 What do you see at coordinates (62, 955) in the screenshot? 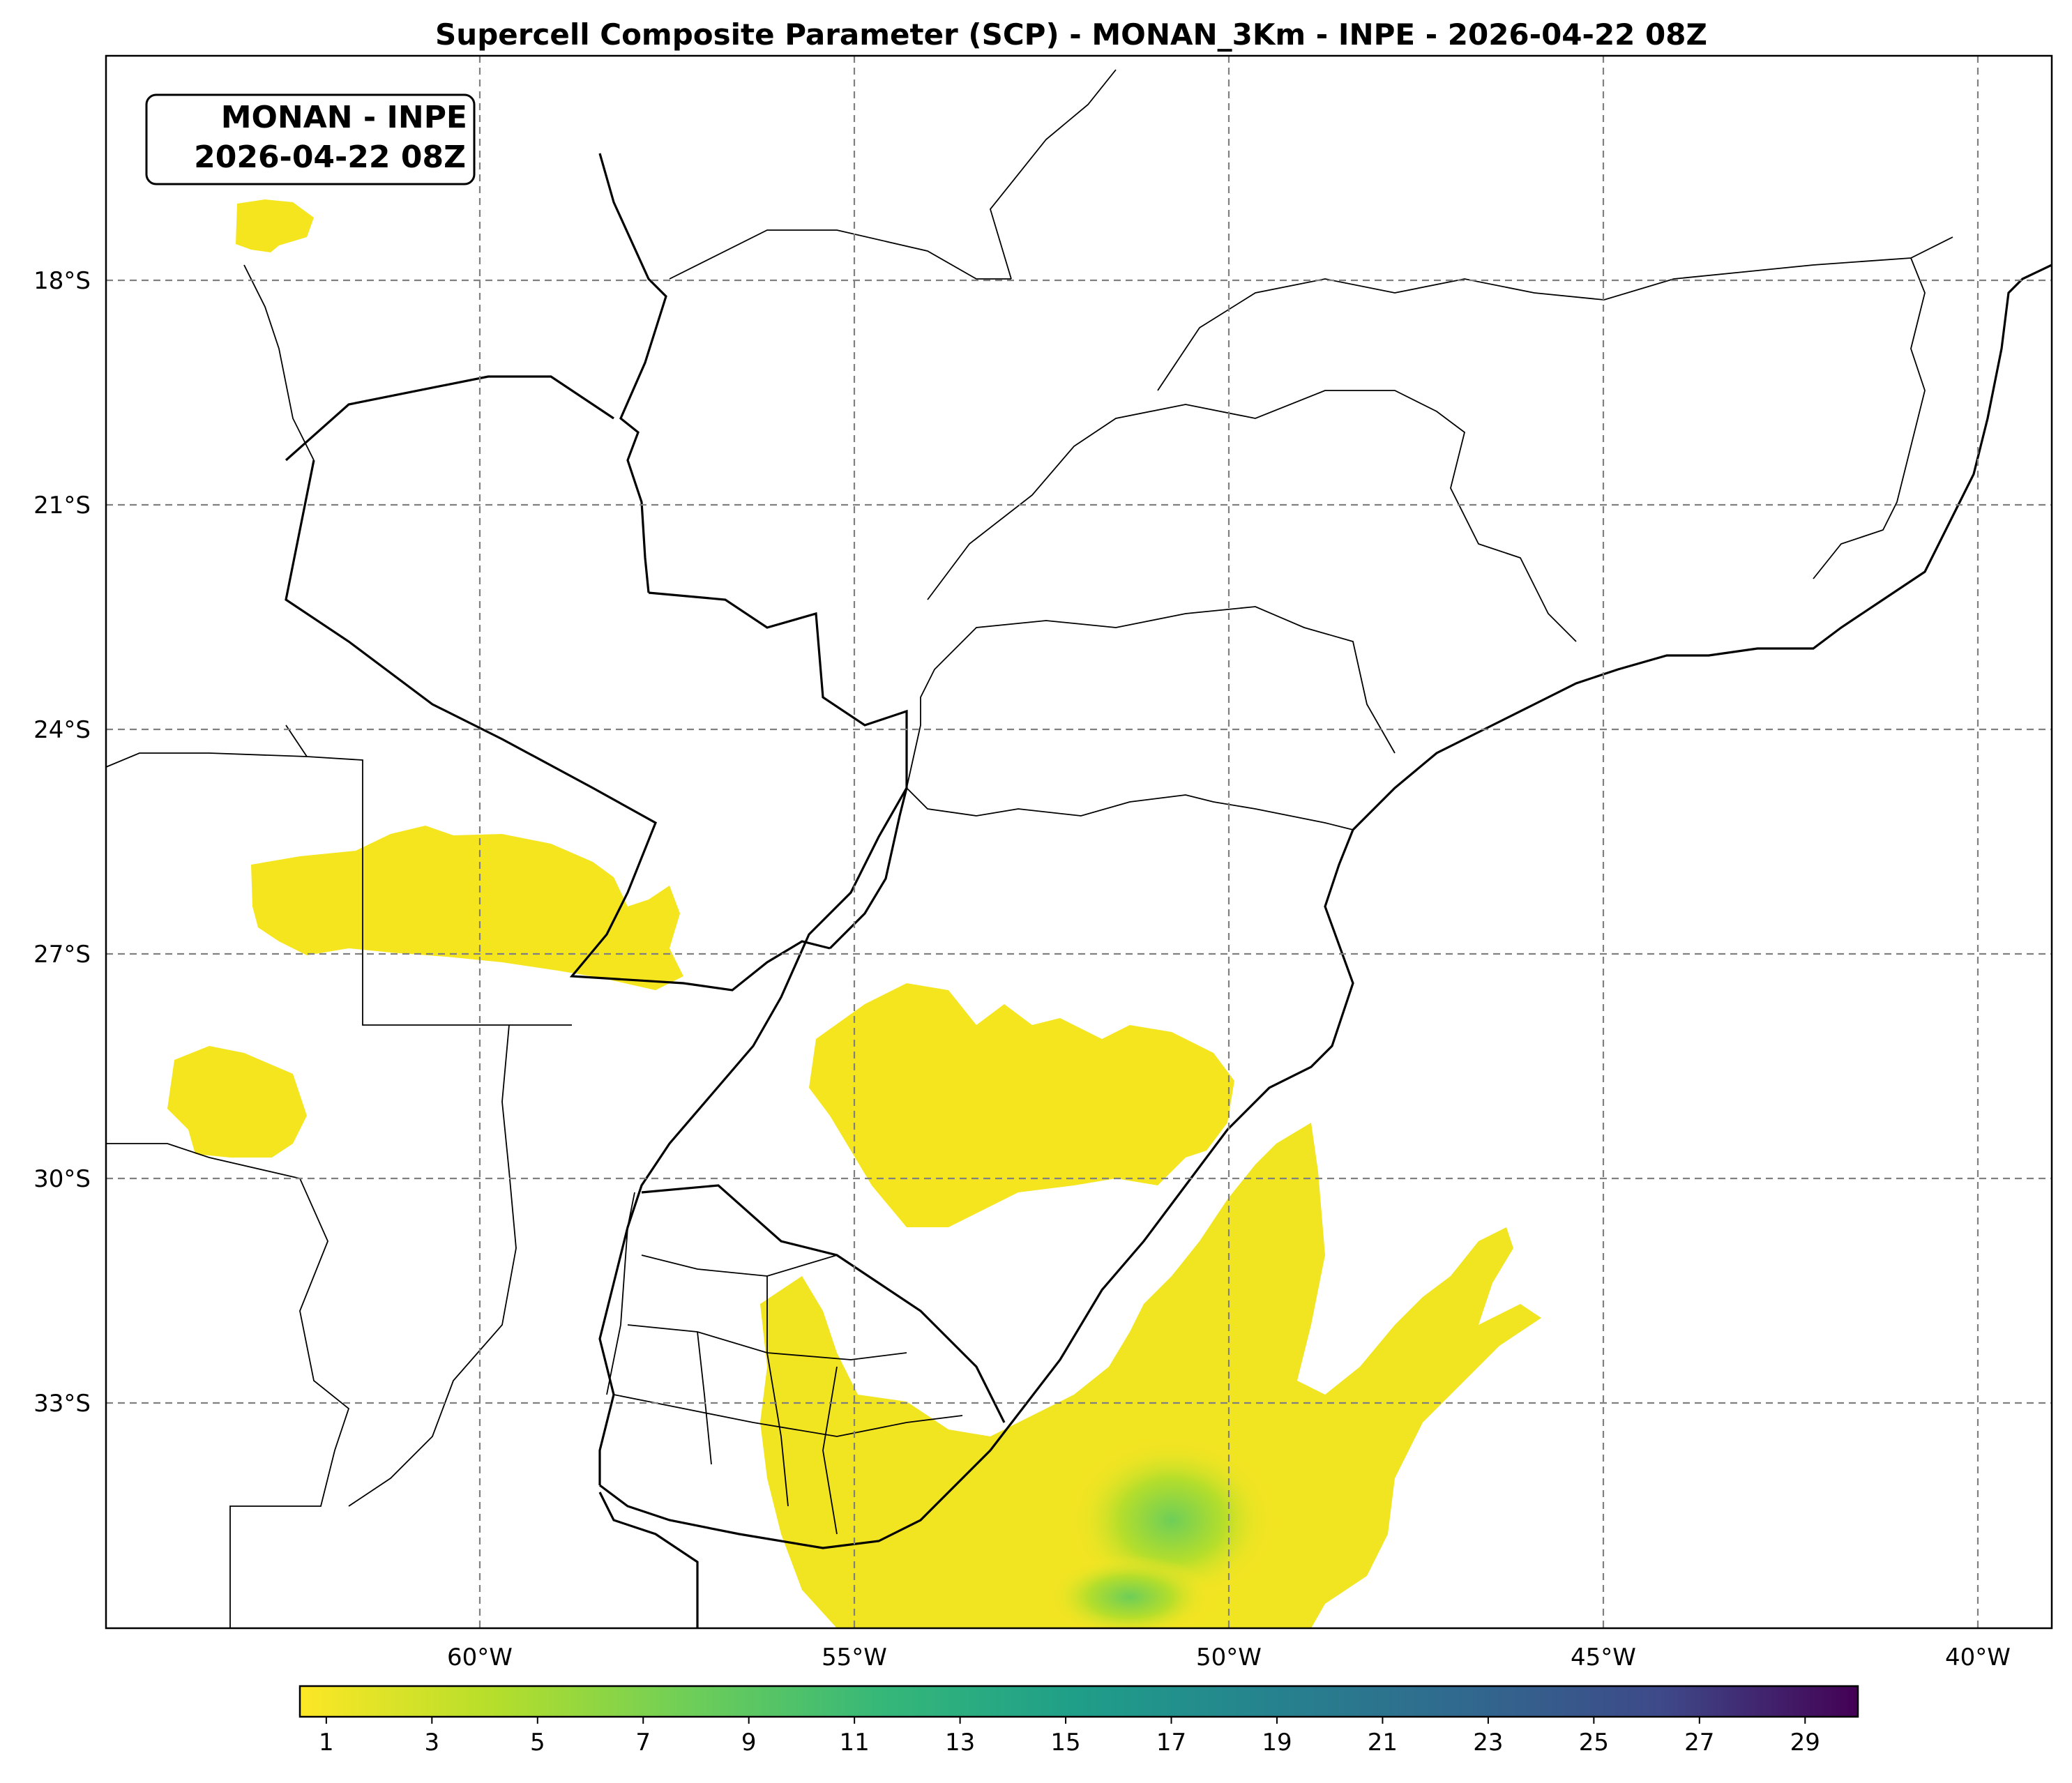
I see `lat-tick-label: 27°S` at bounding box center [62, 955].